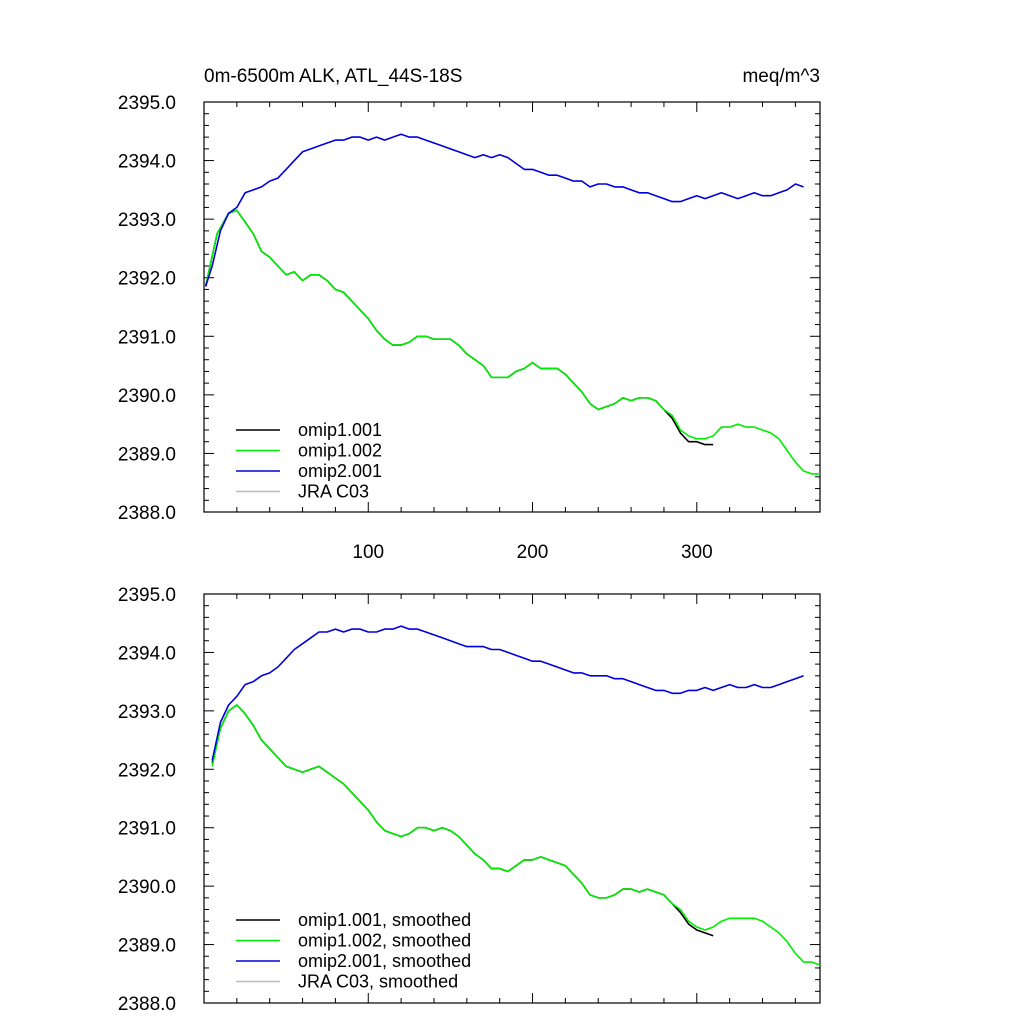  What do you see at coordinates (333, 76) in the screenshot?
I see `chart-title: 0m-6500m ALK, ATL_44S-18S` at bounding box center [333, 76].